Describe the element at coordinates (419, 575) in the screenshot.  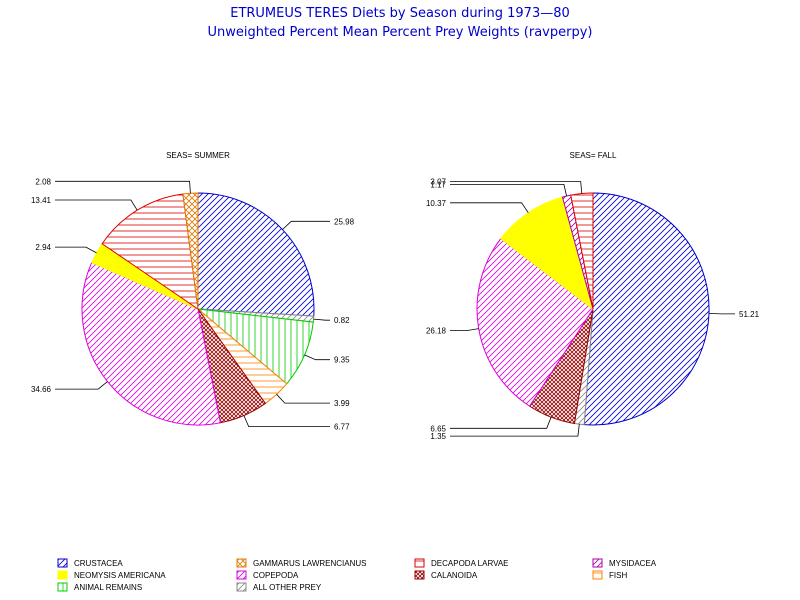
I see `legend-swatch-calanoida` at that location.